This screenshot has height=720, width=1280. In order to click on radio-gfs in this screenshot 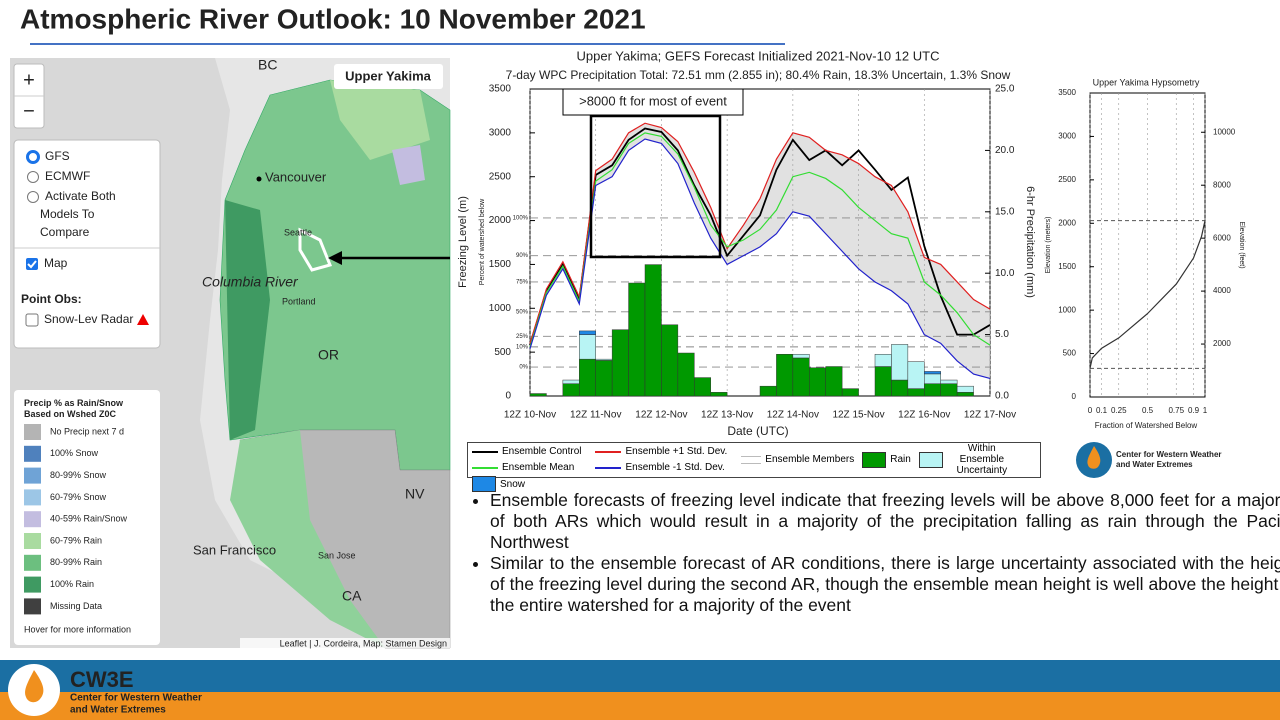, I will do `click(33, 157)`.